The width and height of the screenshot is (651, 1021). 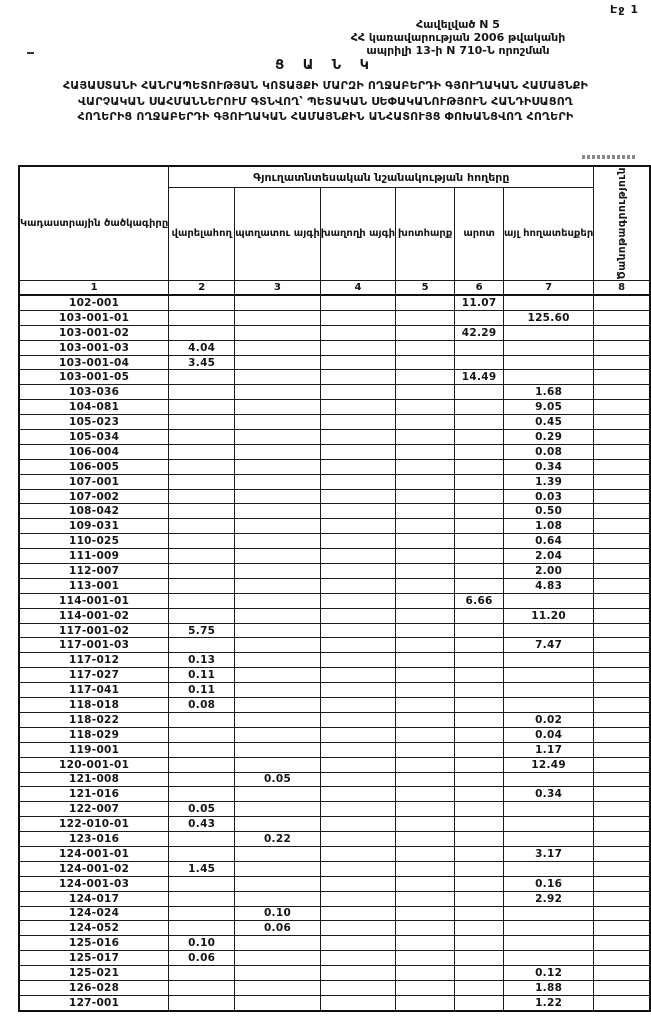 I want to click on cadastral-code-cell: 124-017, so click(x=94, y=898).